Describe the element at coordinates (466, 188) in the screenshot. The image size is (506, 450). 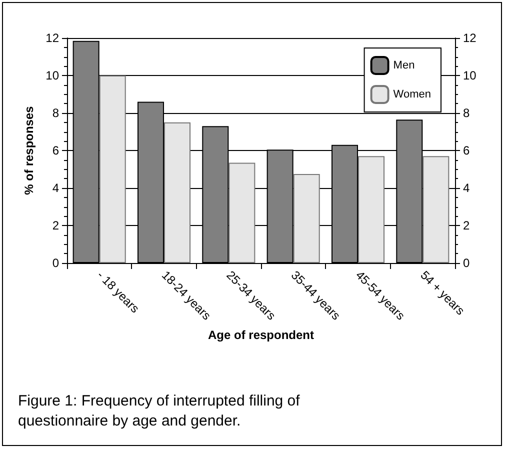
I see `y2-tick-label: 4` at that location.